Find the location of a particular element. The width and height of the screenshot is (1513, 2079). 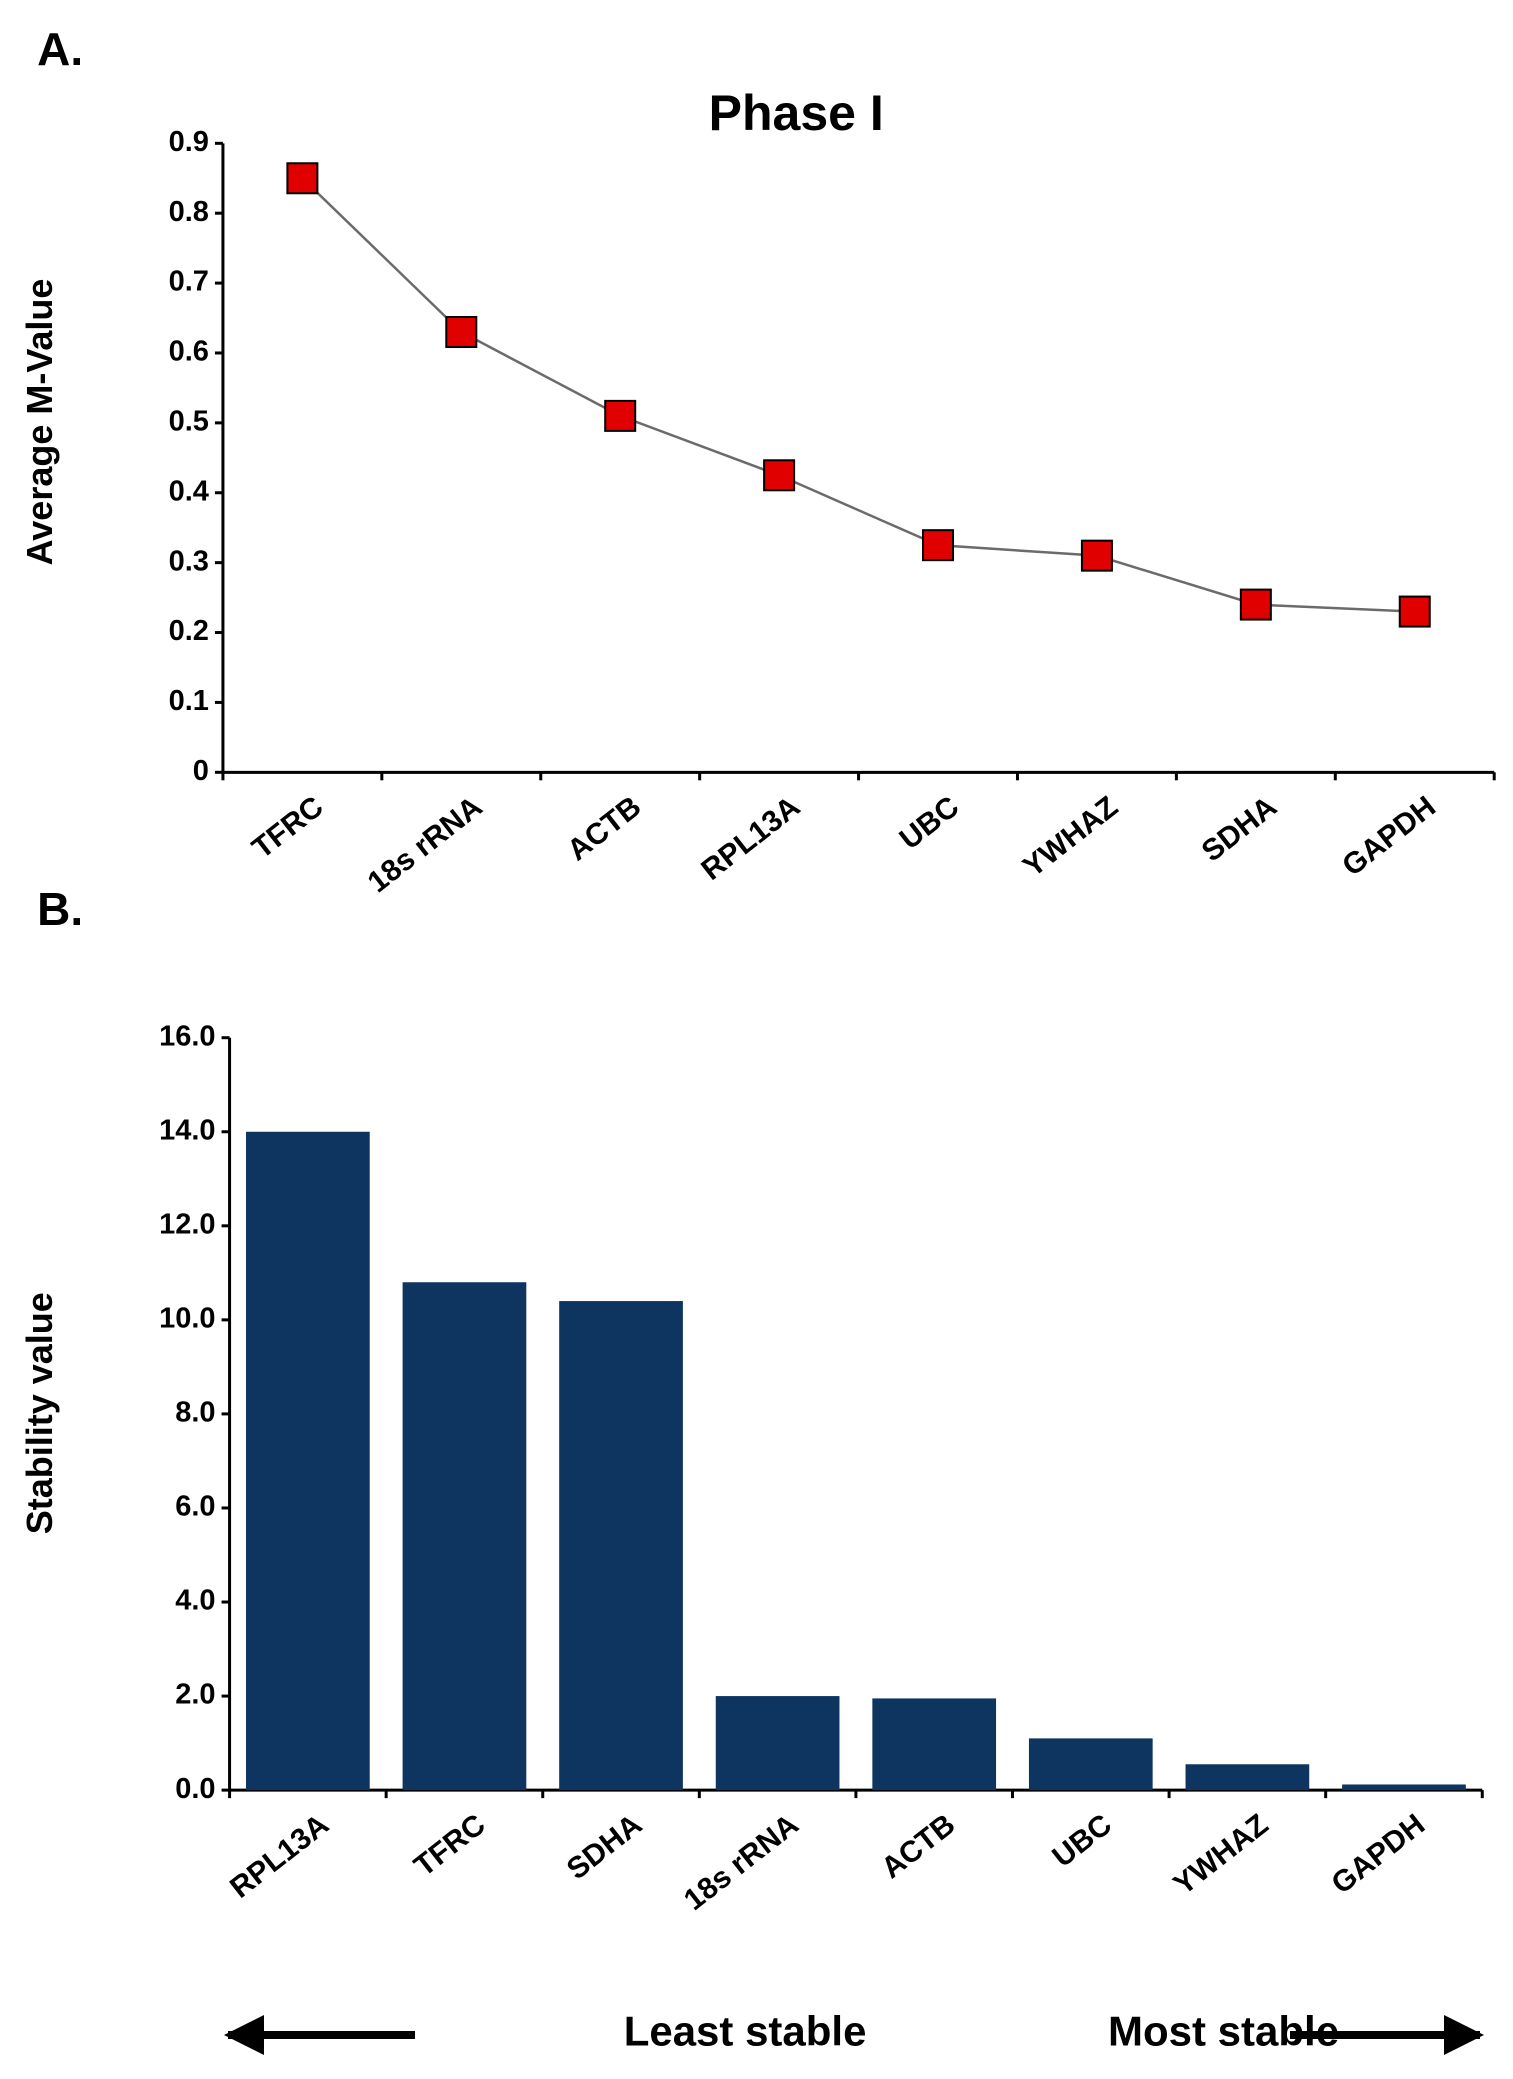

y-tick-label: 0.2 is located at coordinates (189, 631).